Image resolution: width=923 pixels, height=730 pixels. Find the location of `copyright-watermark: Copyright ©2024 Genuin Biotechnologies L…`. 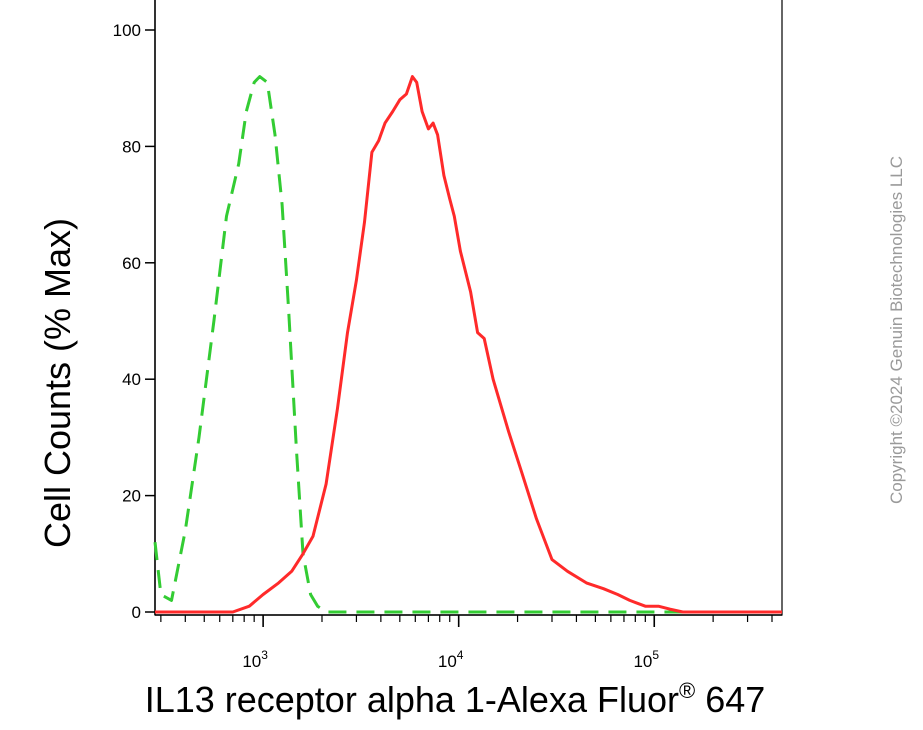

copyright-watermark: Copyright ©2024 Genuin Biotechnologies L… is located at coordinates (896, 330).